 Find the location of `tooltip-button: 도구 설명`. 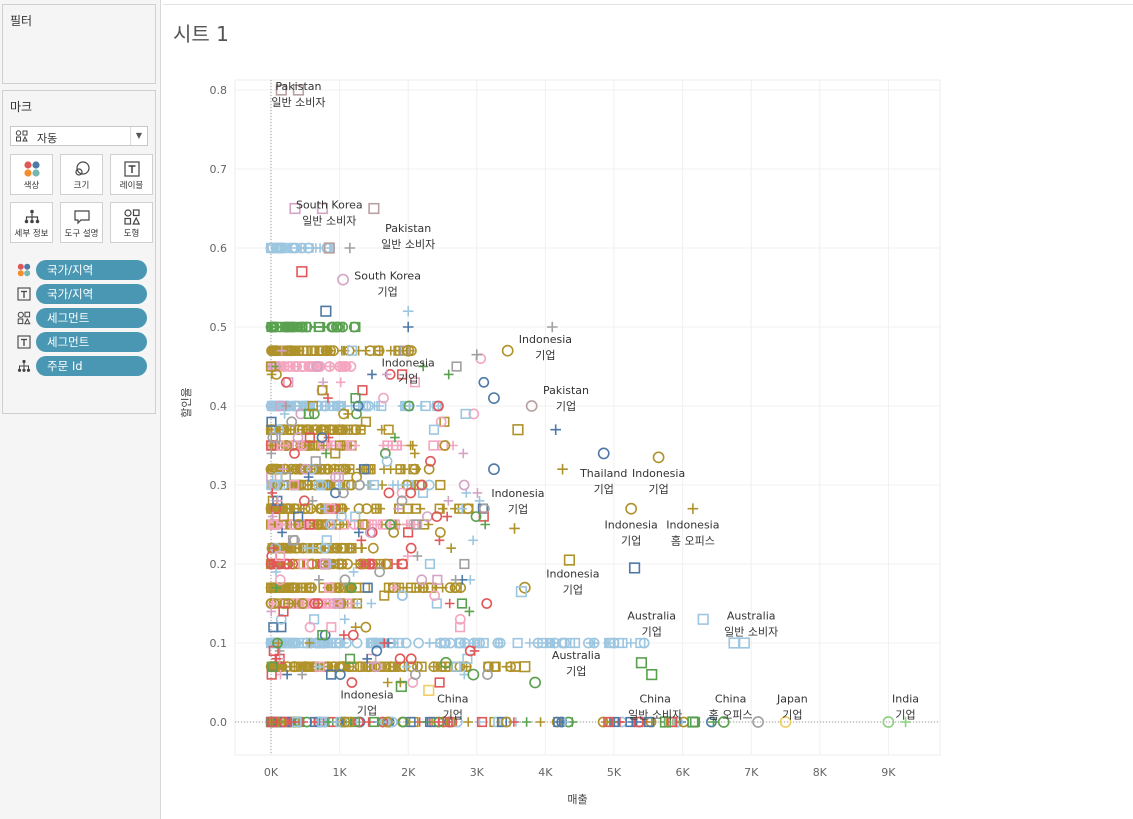

tooltip-button: 도구 설명 is located at coordinates (81, 222).